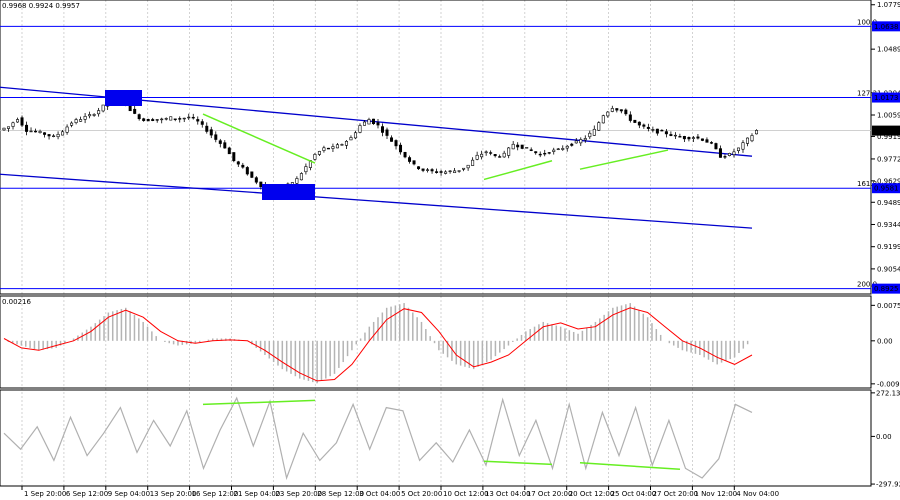 Image resolution: width=900 pixels, height=500 pixels. I want to click on fib-price-label: 1.0638, so click(886, 27).